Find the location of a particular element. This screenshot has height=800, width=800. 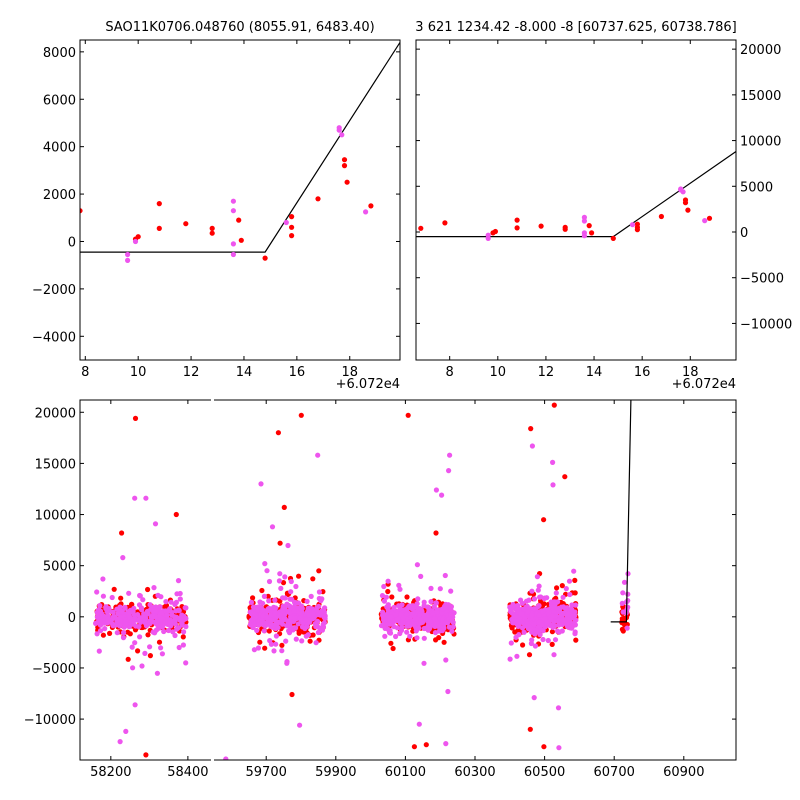

top-right-offset-label: +6.072e4 is located at coordinates (704, 384).